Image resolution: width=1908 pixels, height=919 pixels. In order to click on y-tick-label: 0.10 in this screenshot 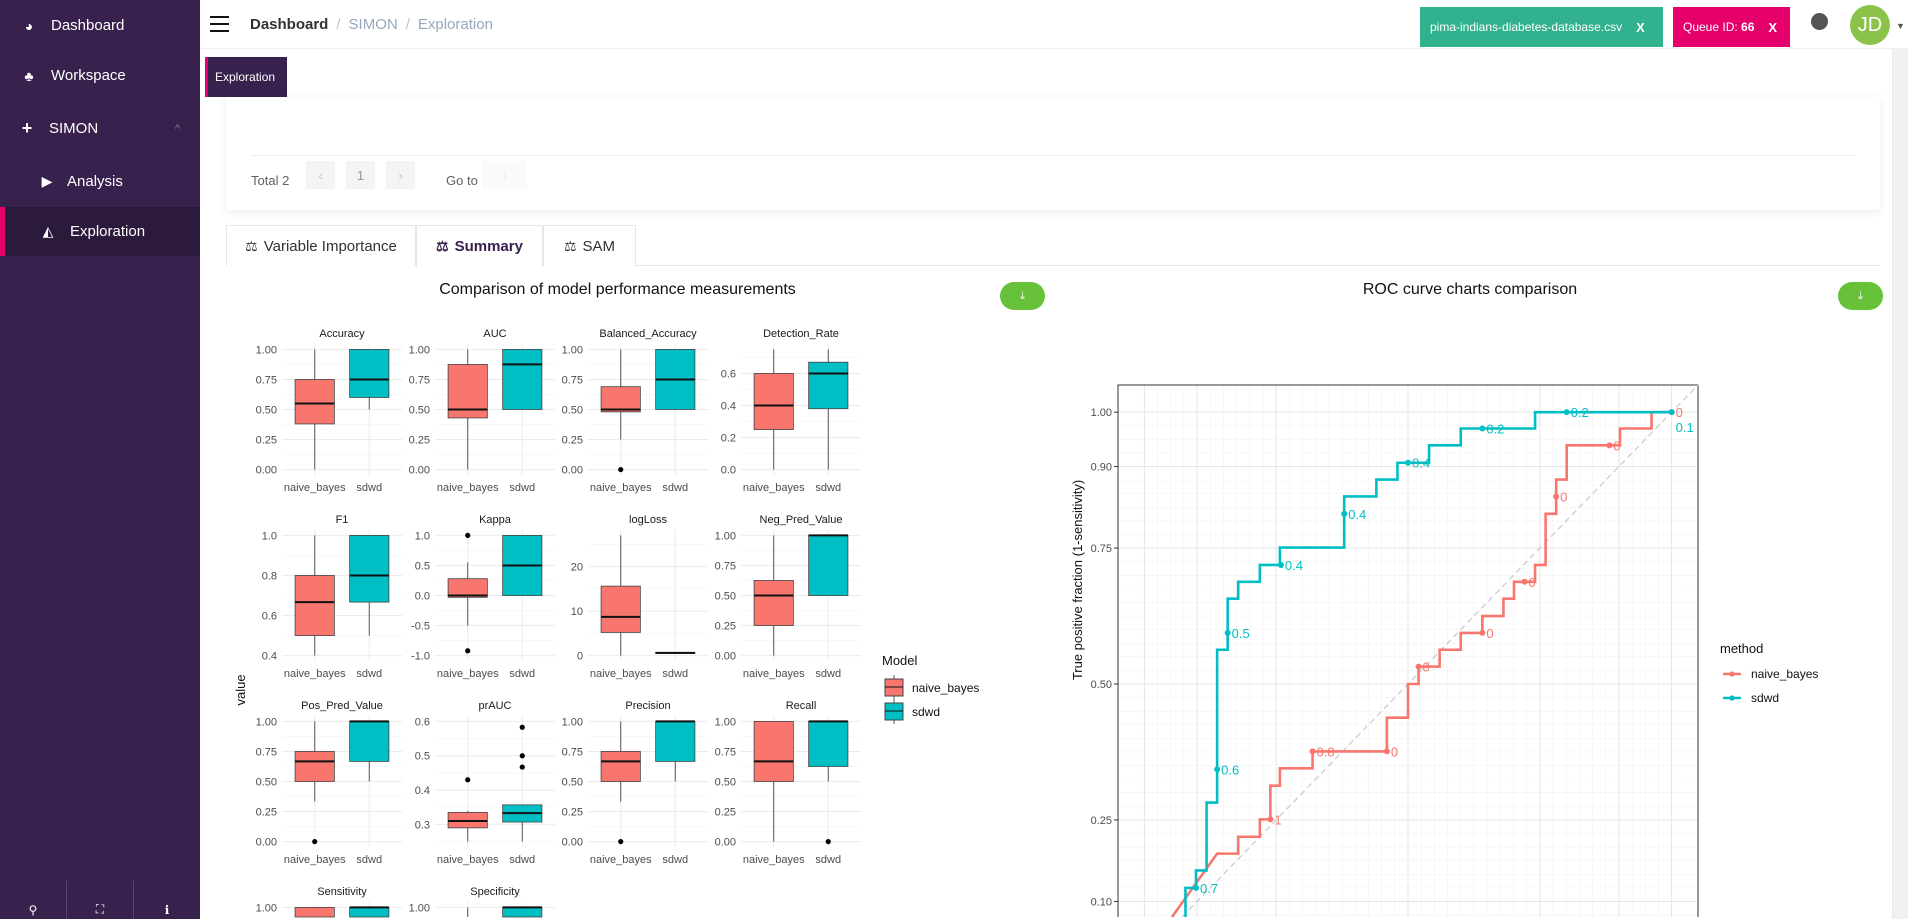, I will do `click(1101, 902)`.